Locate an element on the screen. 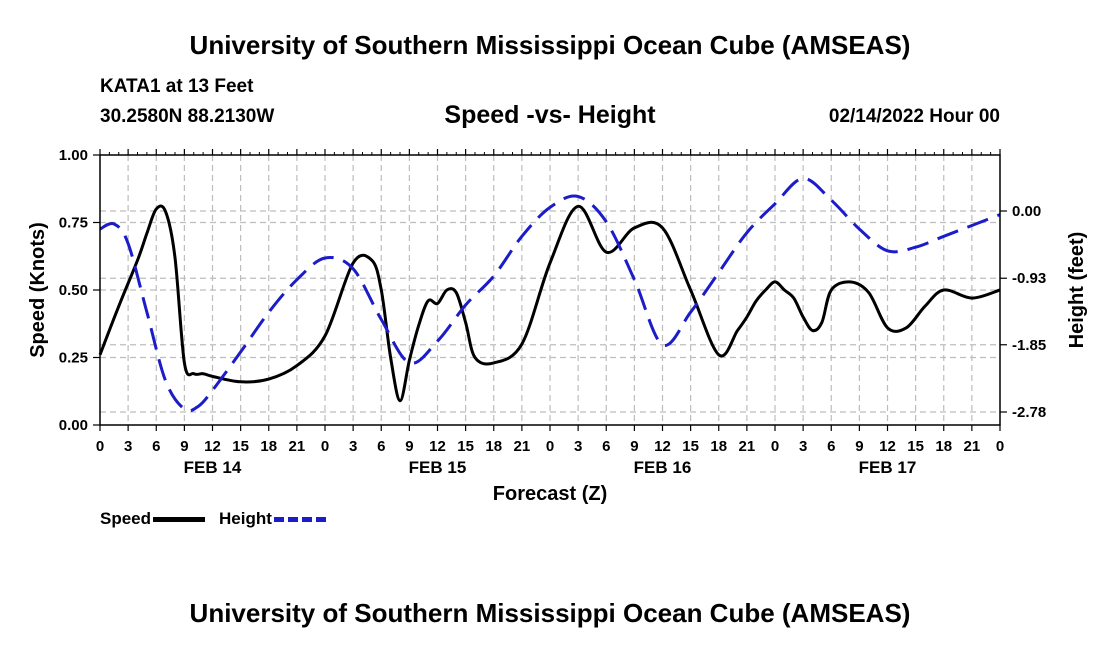 The height and width of the screenshot is (650, 1100). y-tick-label: 0.75 is located at coordinates (73, 223).